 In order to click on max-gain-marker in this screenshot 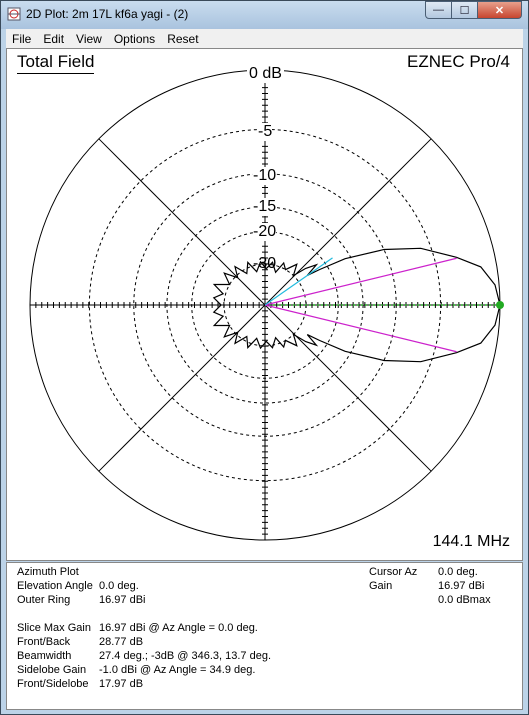, I will do `click(500, 305)`.